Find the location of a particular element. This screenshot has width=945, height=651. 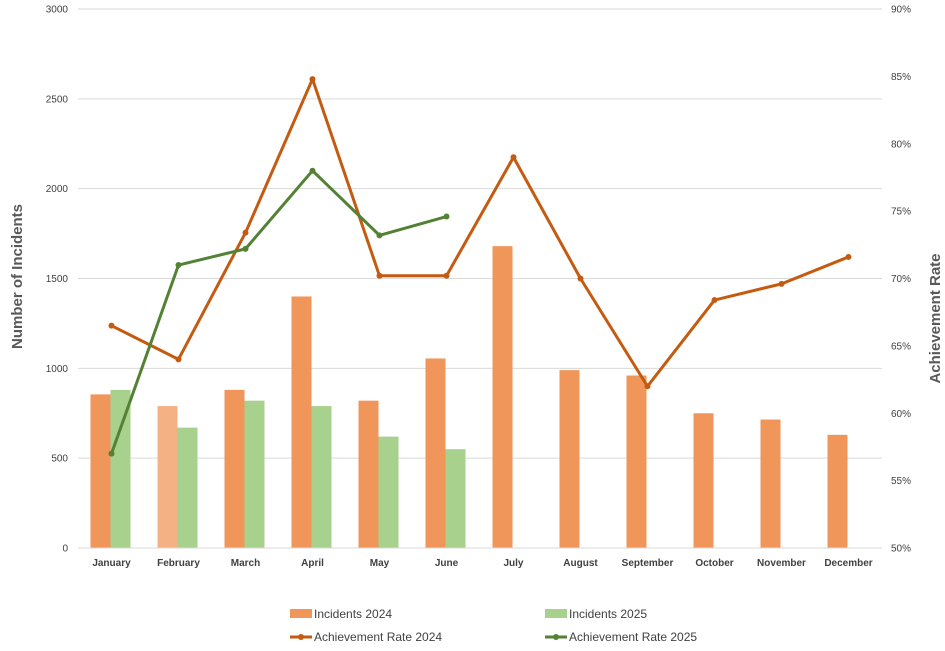

y2-tick-label: 75% is located at coordinates (901, 212).